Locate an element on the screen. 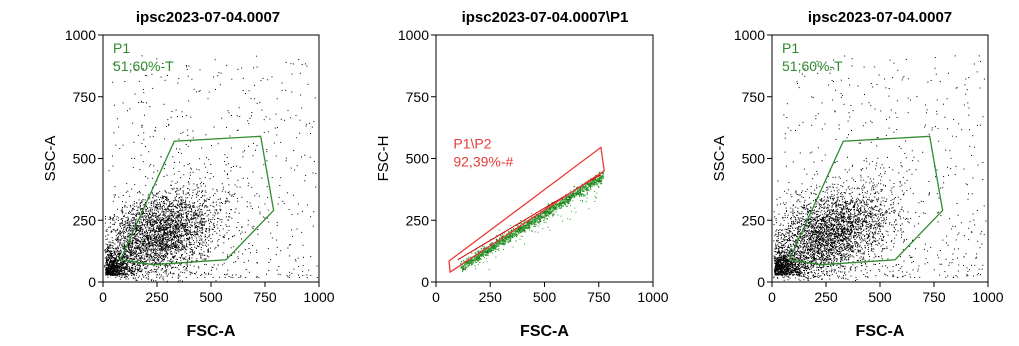  y-axis-title: FSC-H is located at coordinates (383, 159).